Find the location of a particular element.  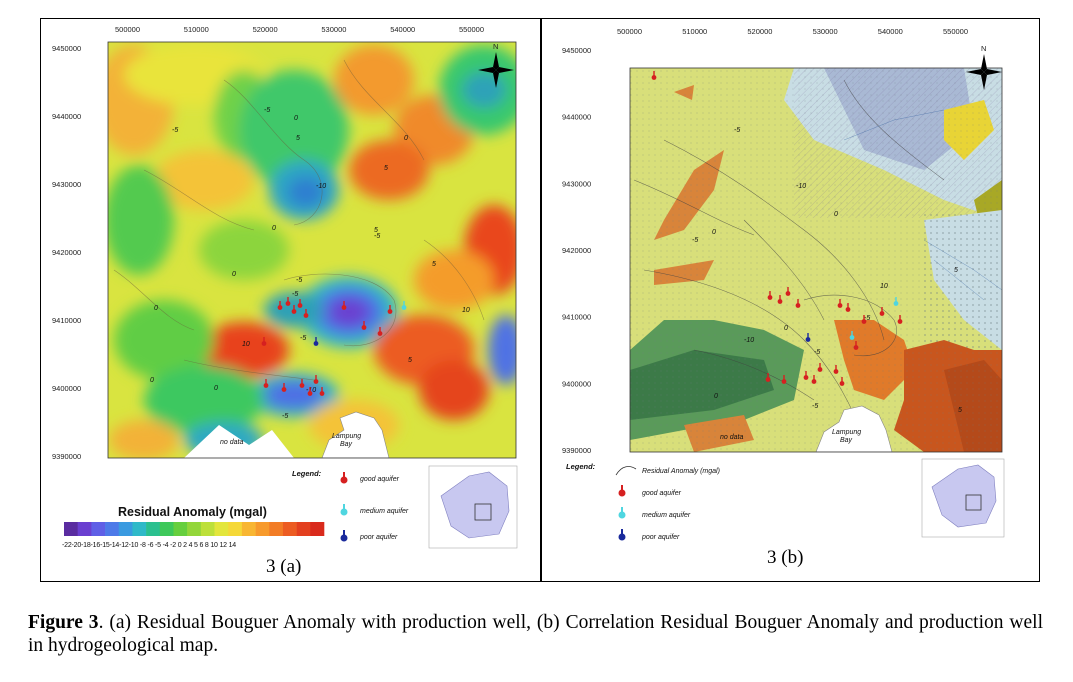

poor-aquifer-well-marker is located at coordinates (316, 341).